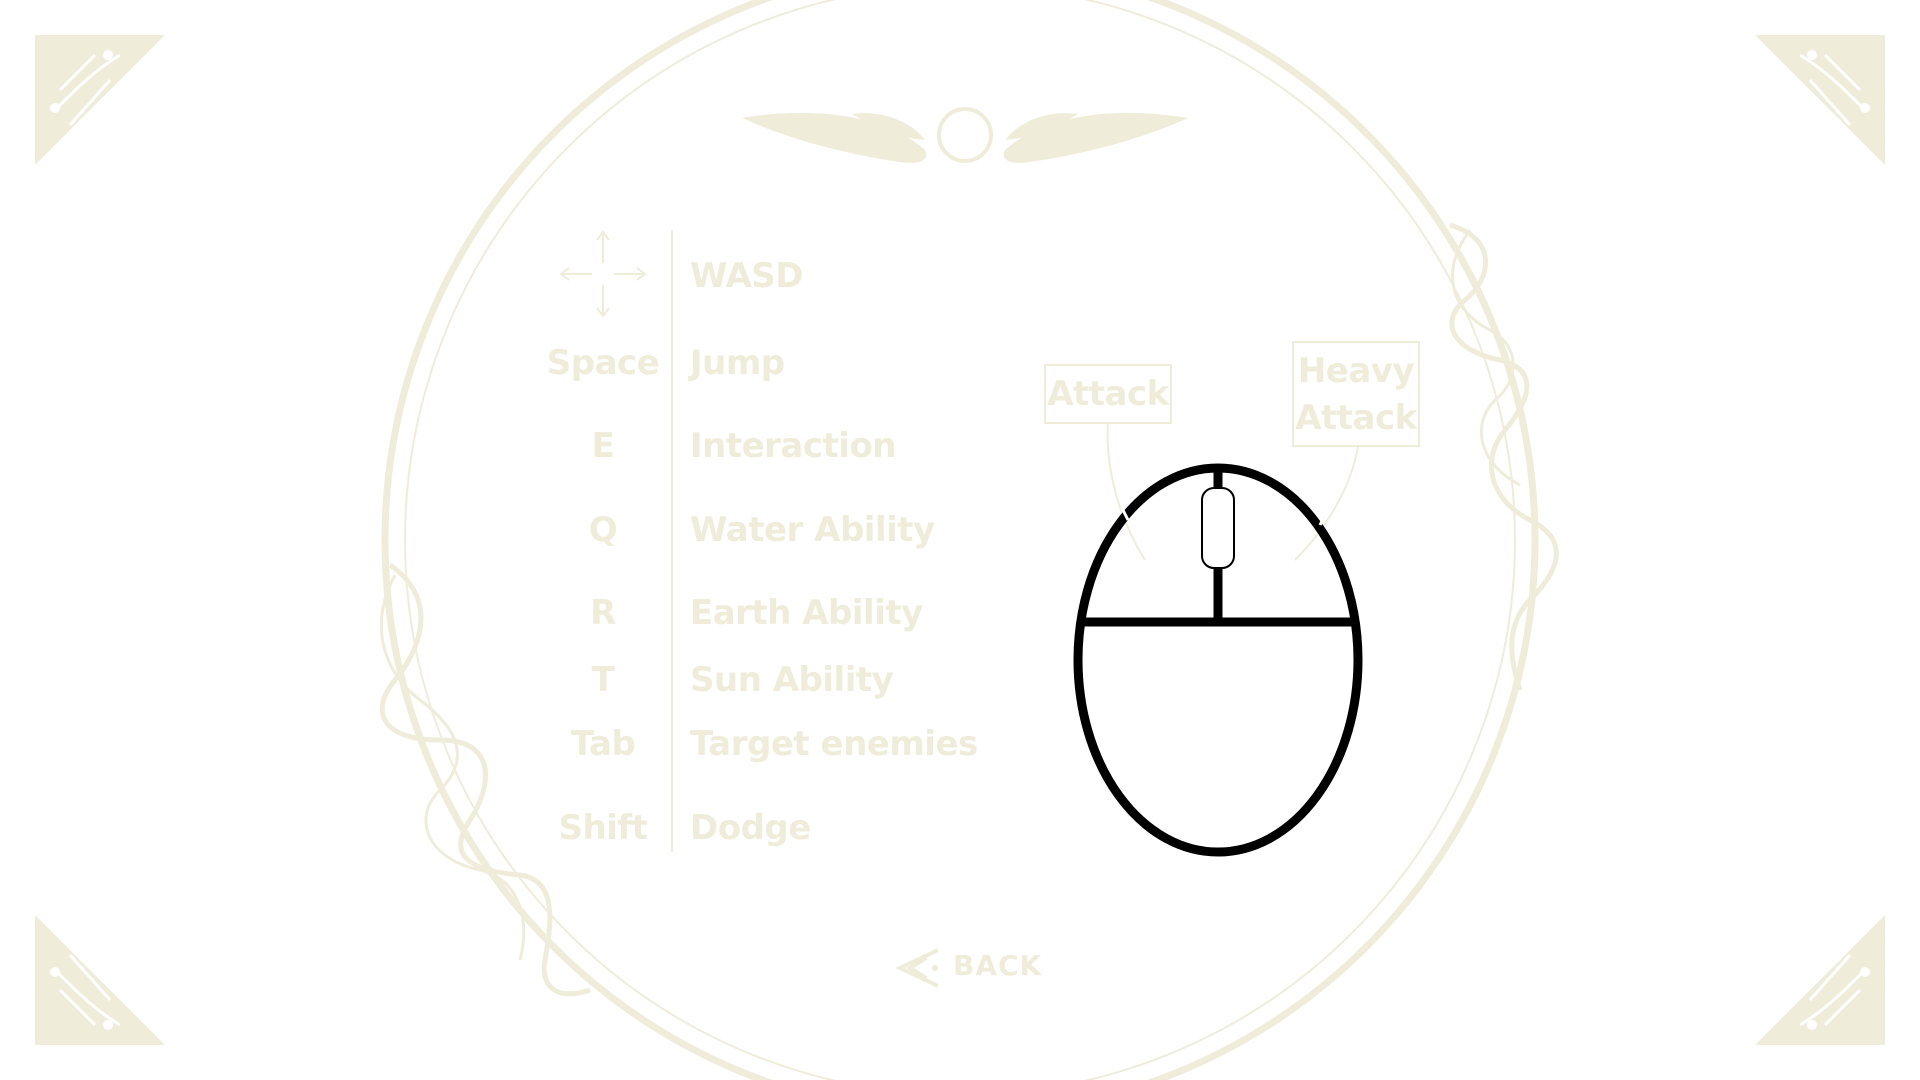  What do you see at coordinates (1820, 980) in the screenshot?
I see `corner-bottom-right` at bounding box center [1820, 980].